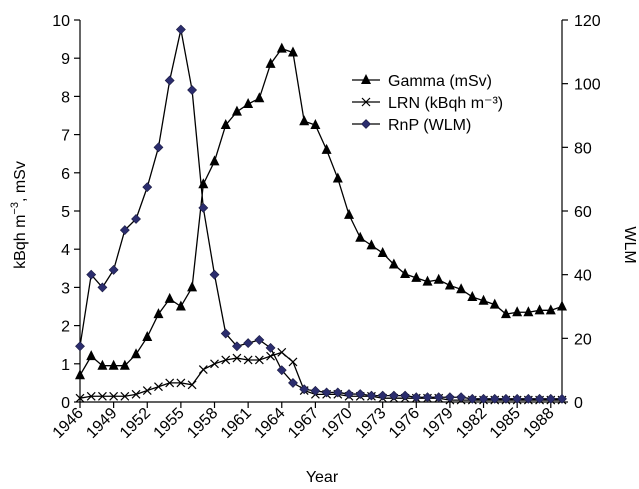 This screenshot has height=489, width=639. What do you see at coordinates (65, 403) in the screenshot?
I see `left-y-tick-label: 0` at bounding box center [65, 403].